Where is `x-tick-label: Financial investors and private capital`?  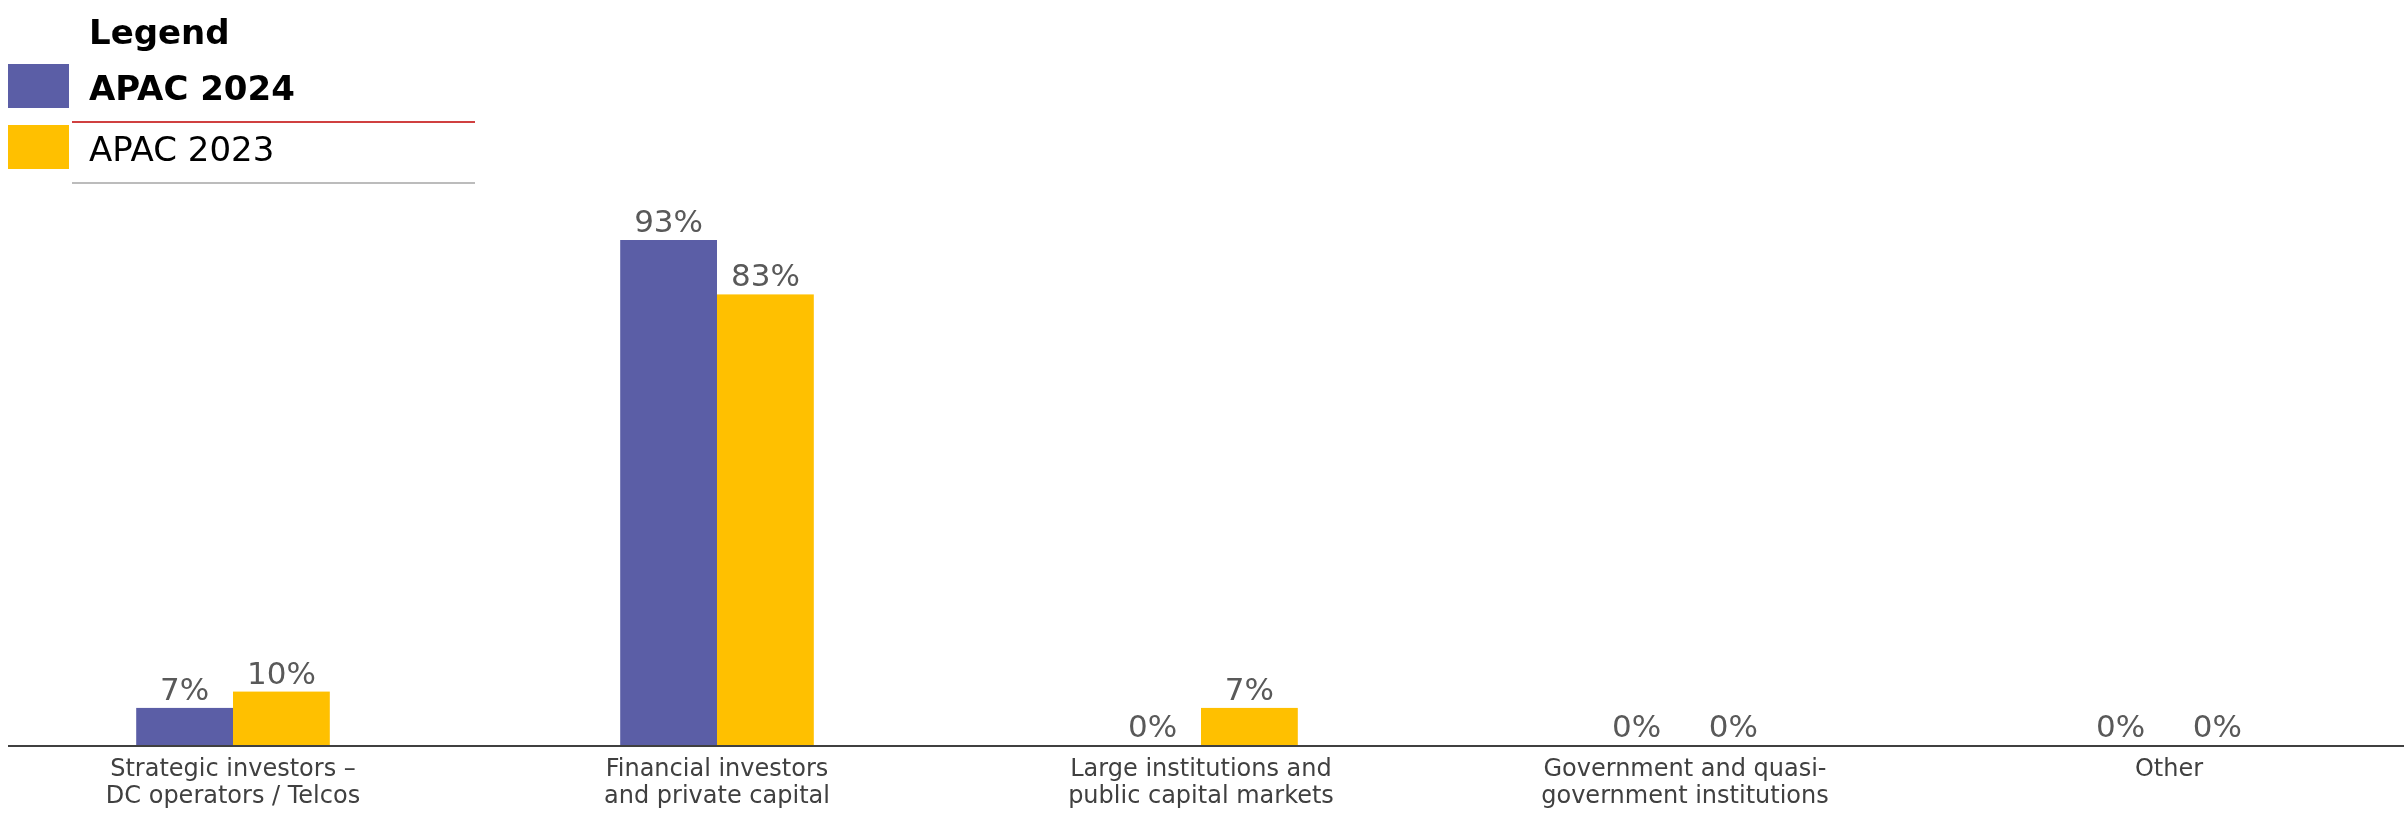
x-tick-label: Financial investors and private capital is located at coordinates (717, 781).